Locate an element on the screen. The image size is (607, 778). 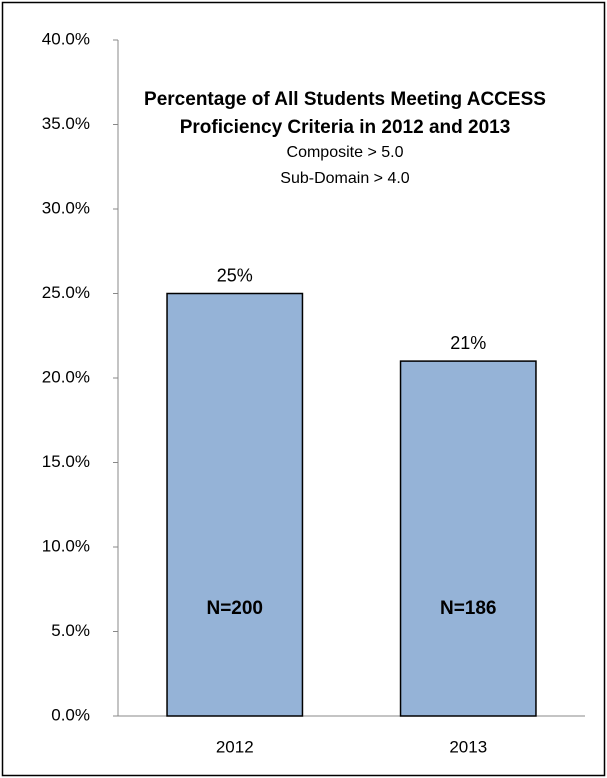
bar-annotation: N=186 is located at coordinates (468, 608).